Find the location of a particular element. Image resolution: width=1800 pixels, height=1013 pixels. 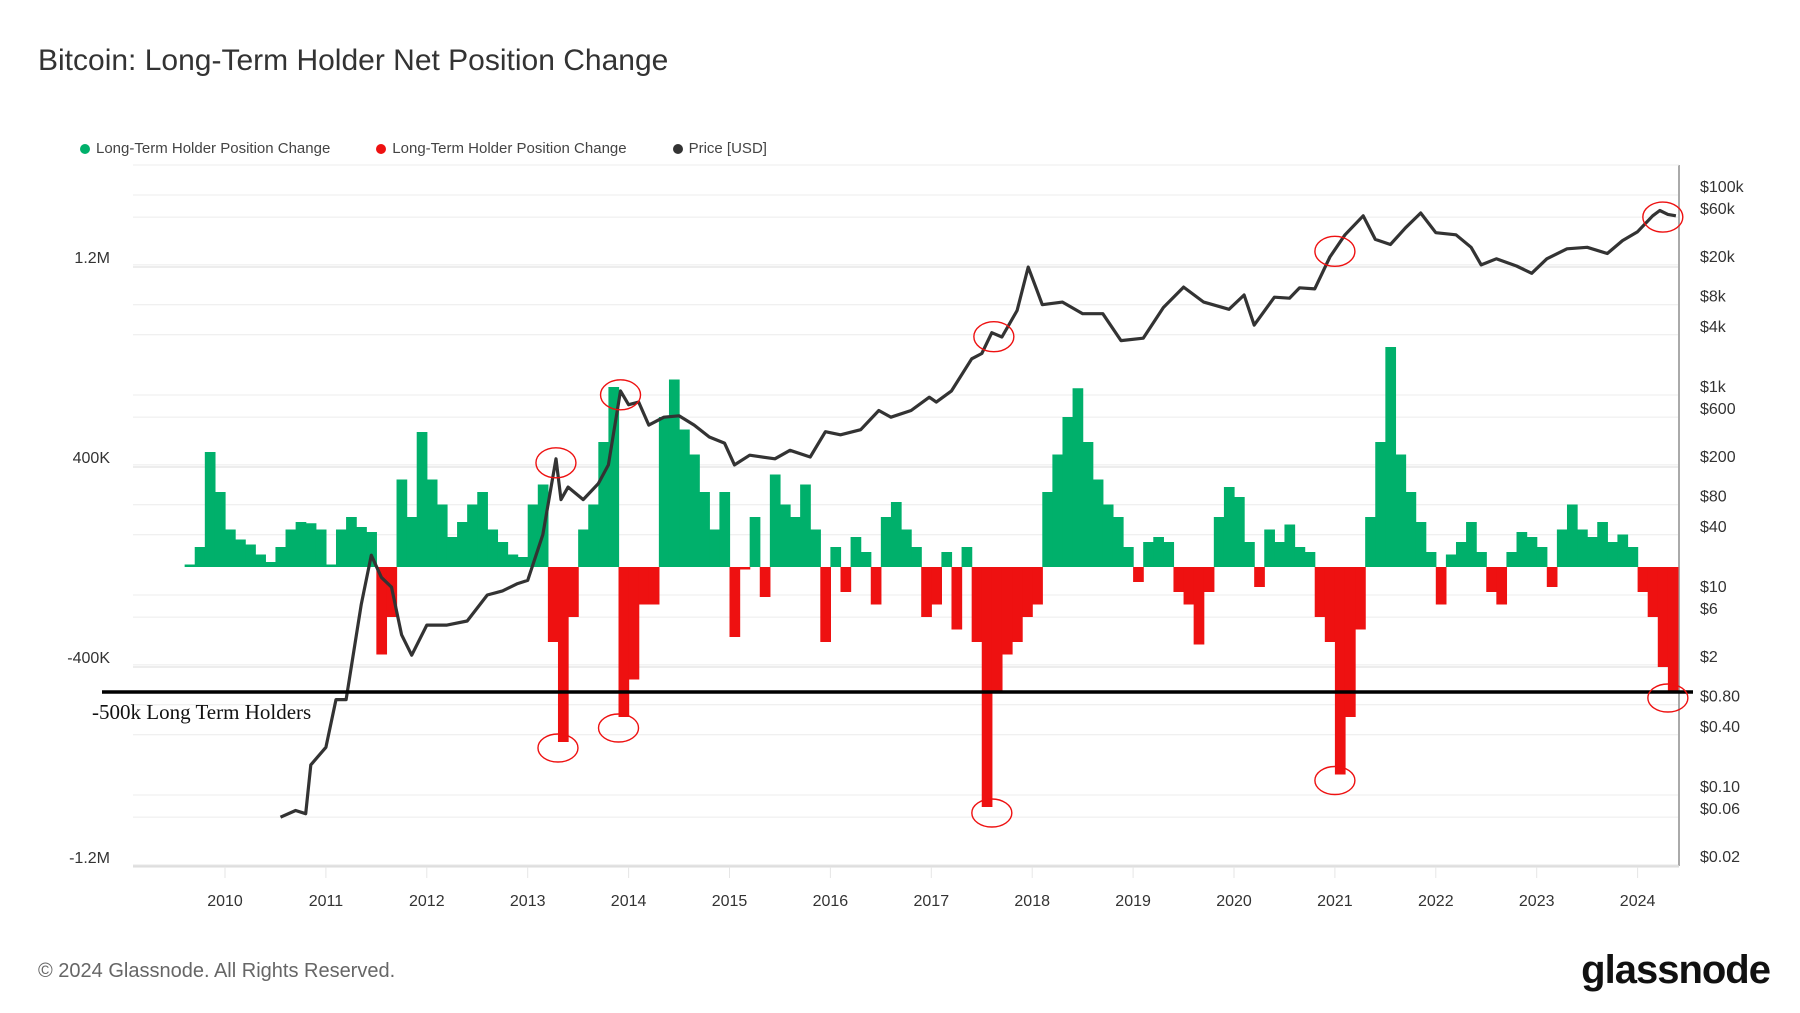

x-axis-label: 2016 is located at coordinates (831, 901).